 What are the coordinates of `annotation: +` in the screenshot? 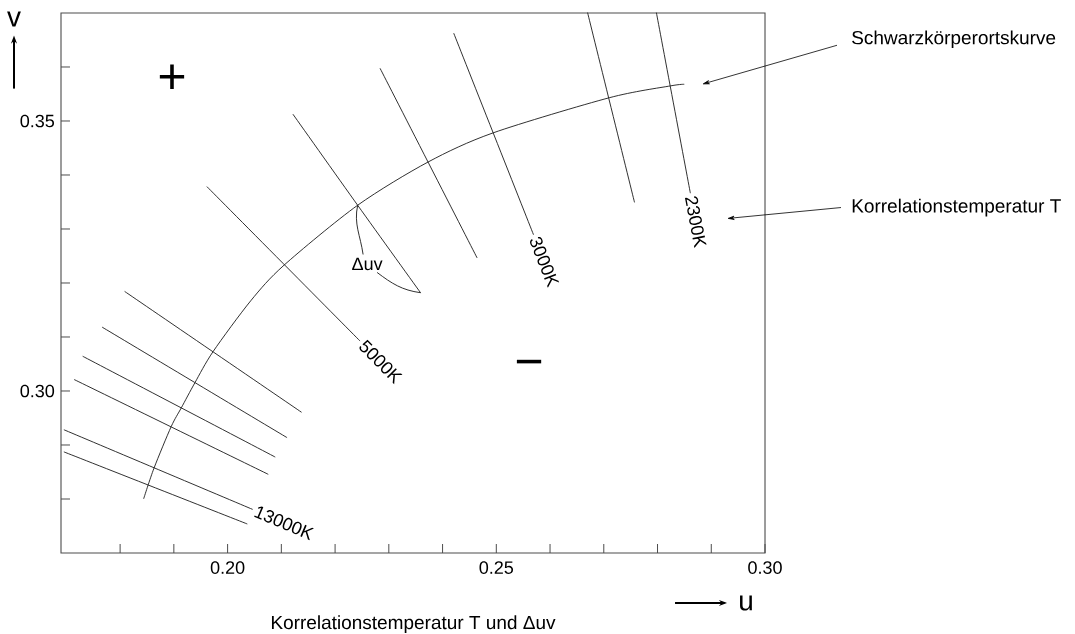 It's located at (172, 77).